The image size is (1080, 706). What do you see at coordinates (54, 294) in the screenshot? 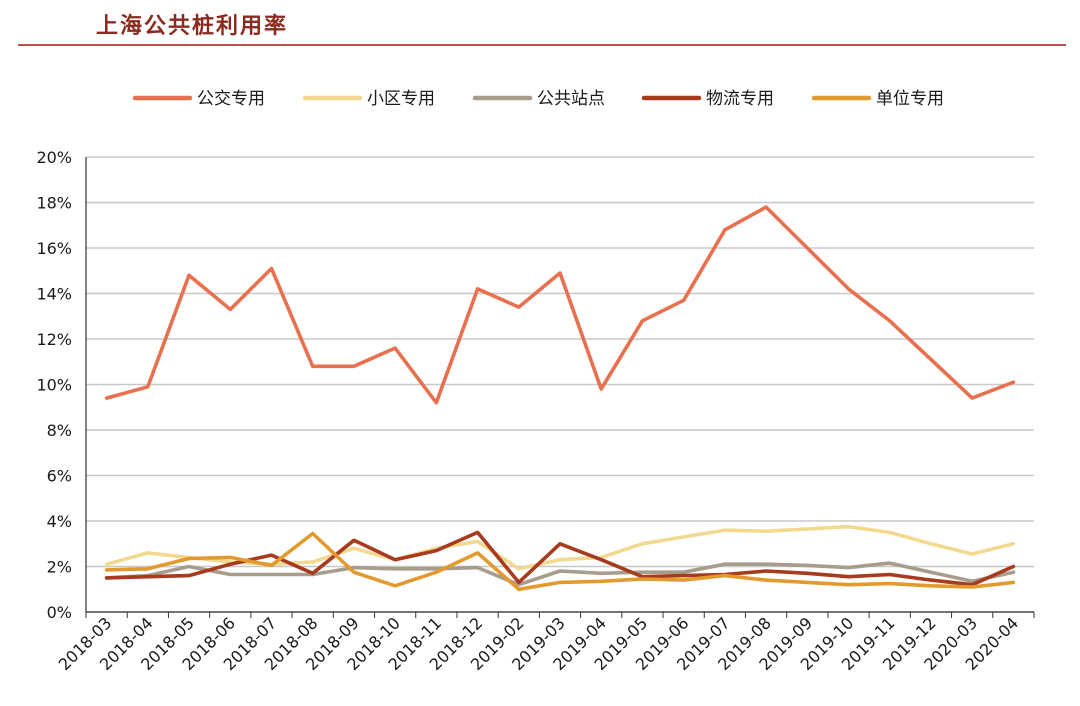
I see `y-tick-label: 14%` at bounding box center [54, 294].